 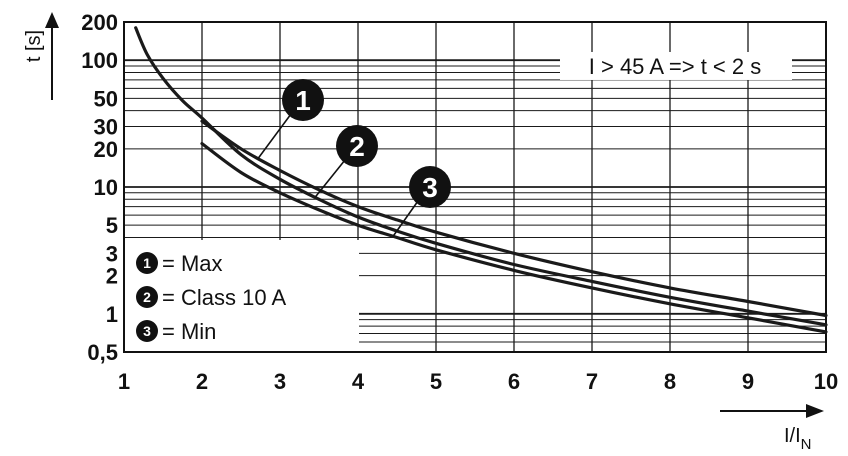 What do you see at coordinates (189, 331) in the screenshot?
I see `legend-label: = Min` at bounding box center [189, 331].